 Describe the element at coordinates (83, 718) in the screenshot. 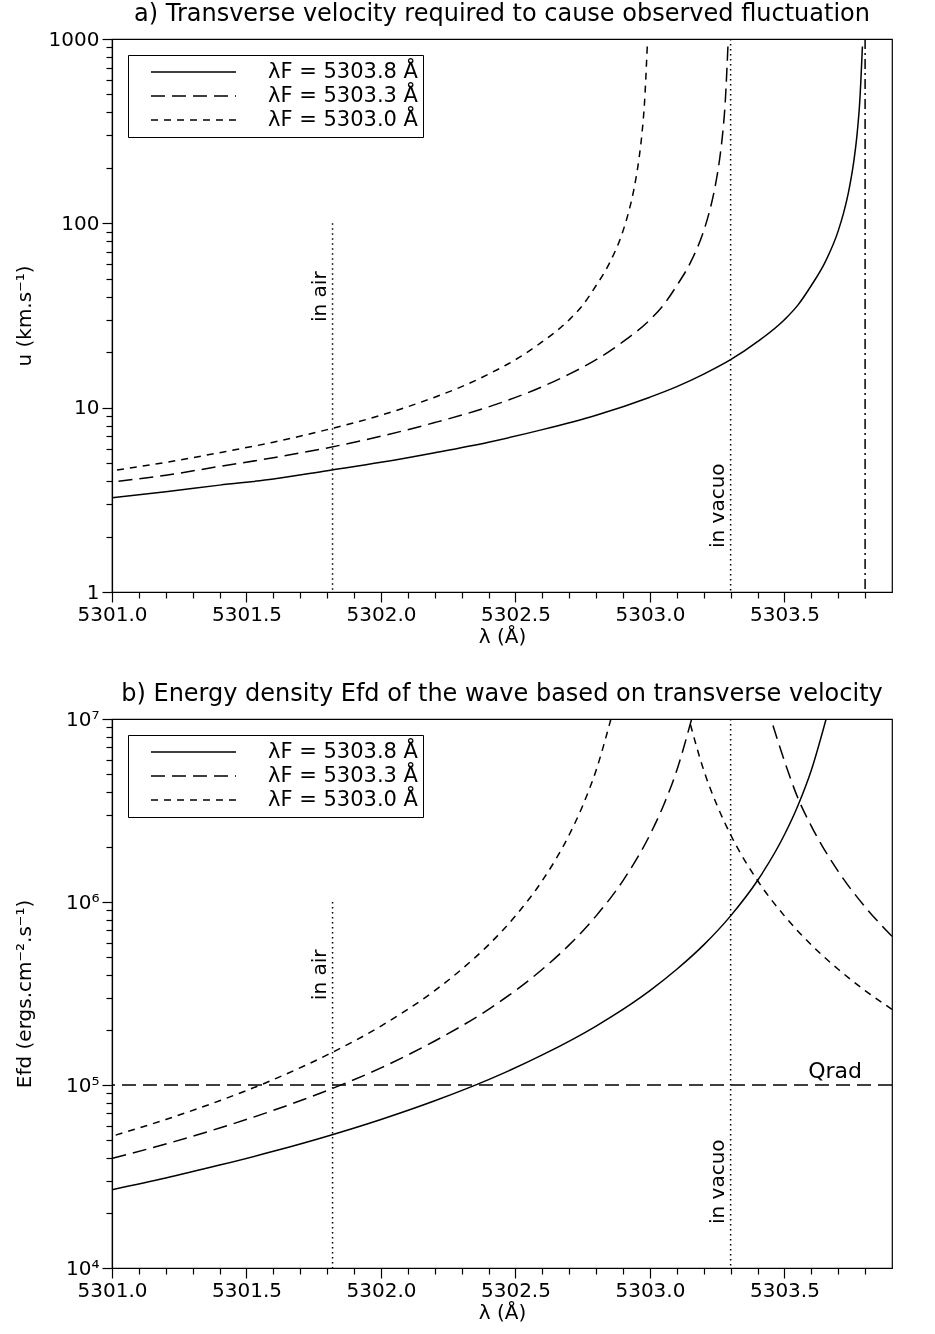

I see `y-tick-label: 10⁷` at that location.